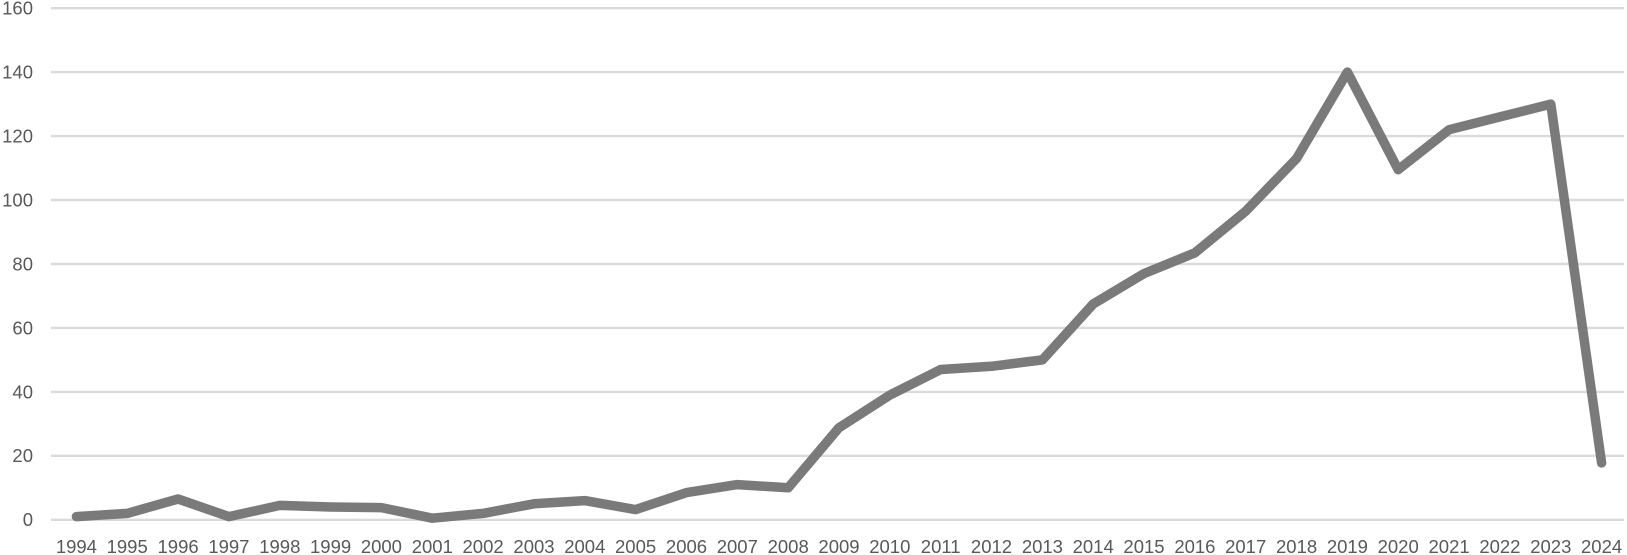 The width and height of the screenshot is (1627, 555). I want to click on svg-text: 2017, so click(1245, 545).